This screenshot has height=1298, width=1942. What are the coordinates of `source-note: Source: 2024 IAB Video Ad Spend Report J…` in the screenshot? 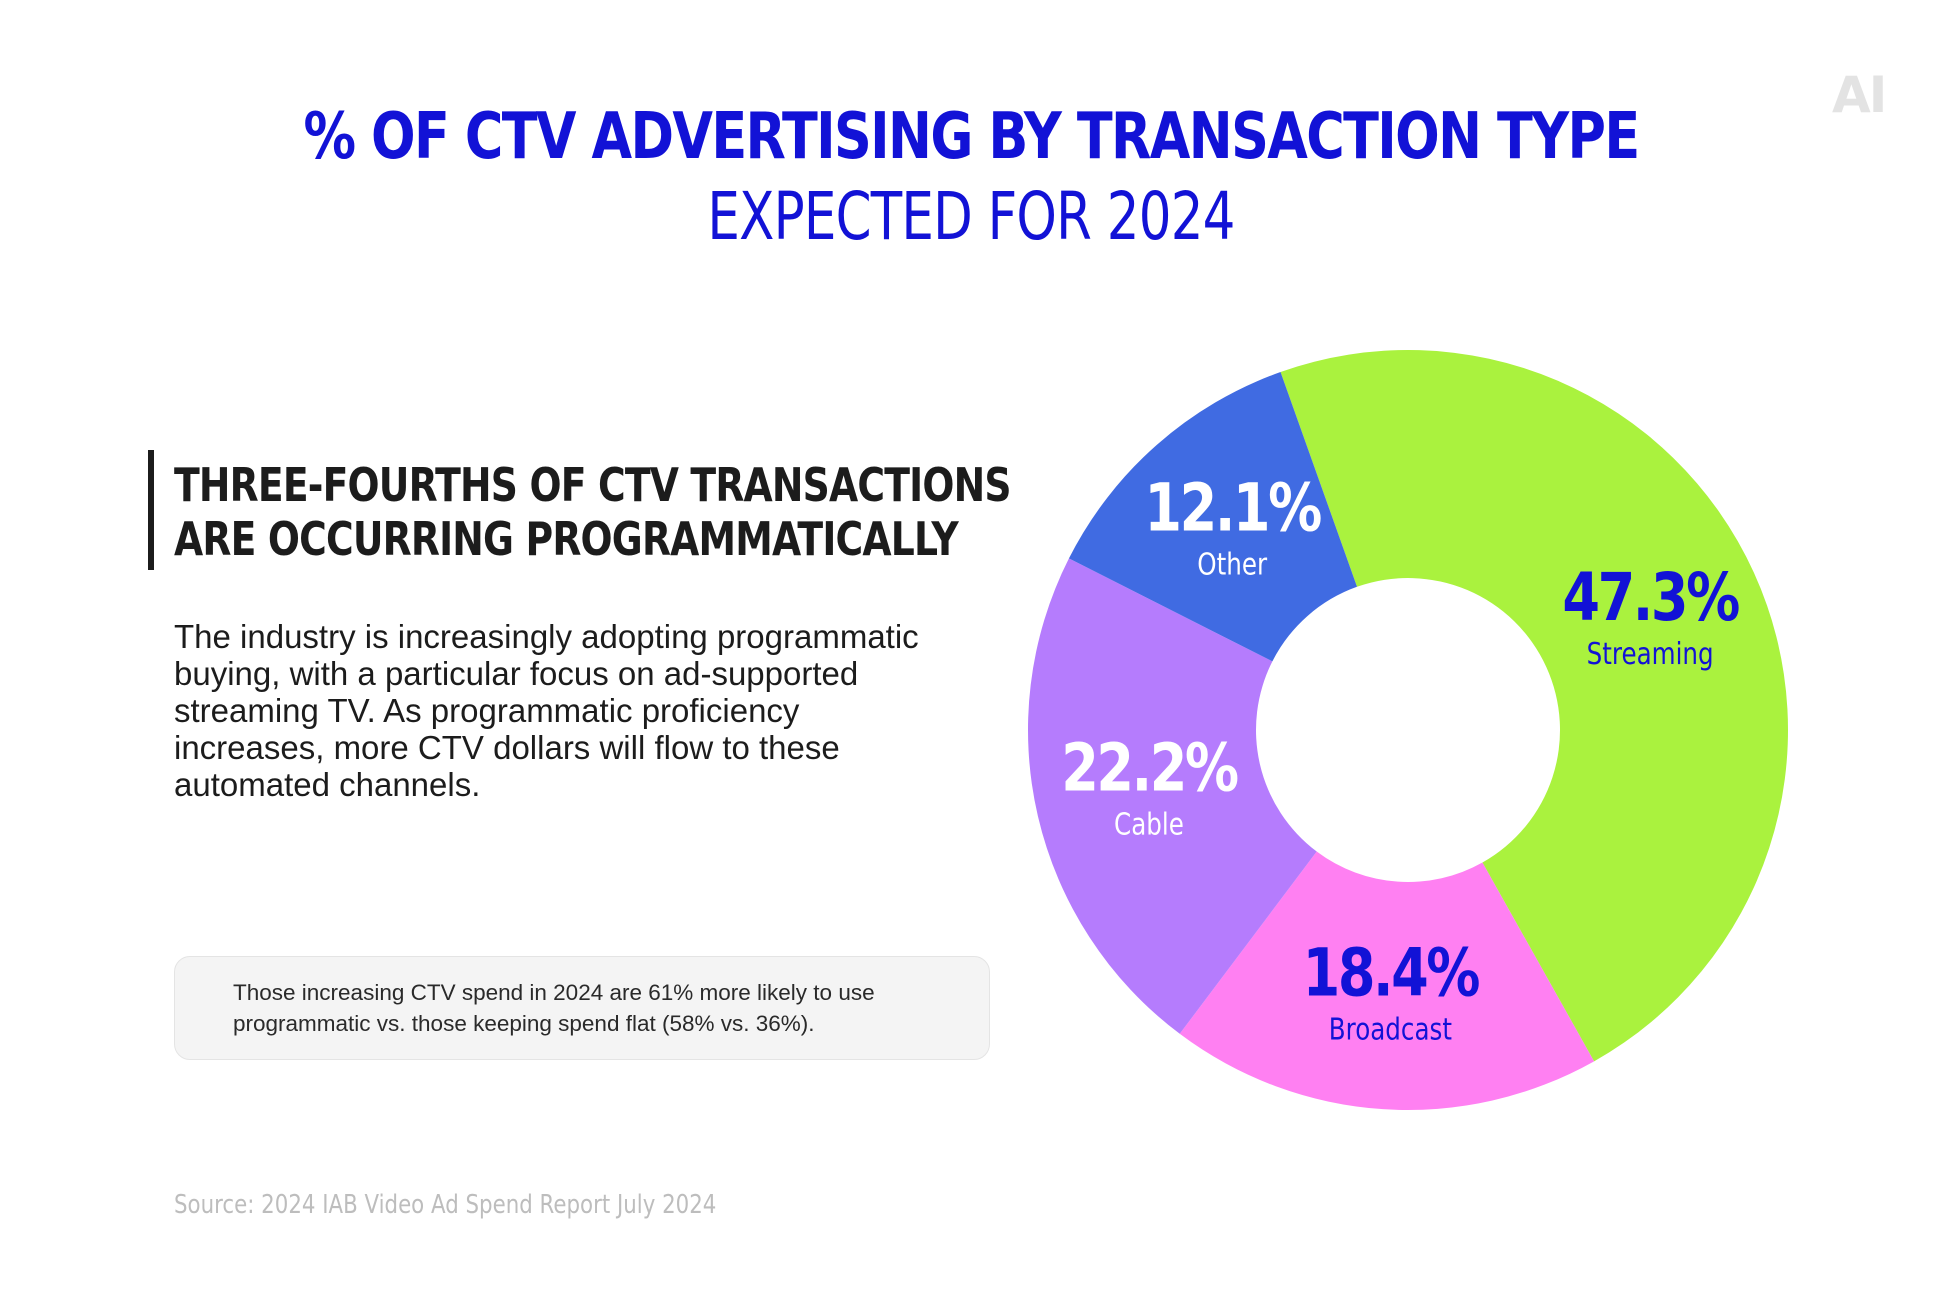 It's located at (445, 1205).